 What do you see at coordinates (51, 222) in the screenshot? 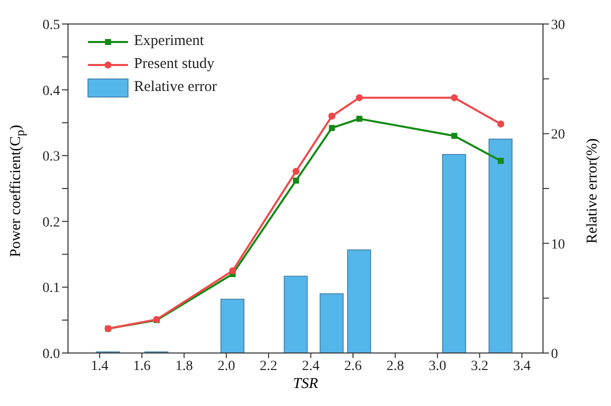
I see `y-tick-label: 0.2` at bounding box center [51, 222].